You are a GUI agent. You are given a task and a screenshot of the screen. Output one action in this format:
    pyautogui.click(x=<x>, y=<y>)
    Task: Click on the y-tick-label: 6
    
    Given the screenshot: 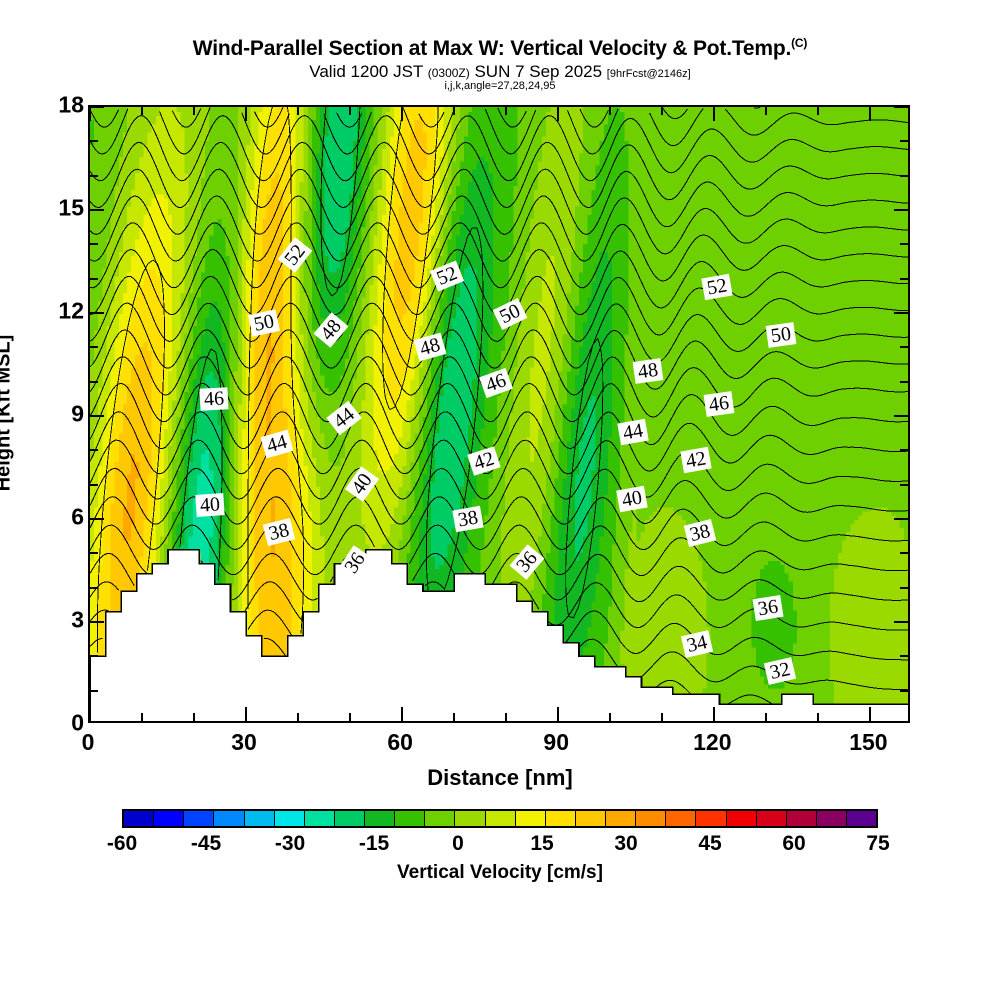 What is the action you would take?
    pyautogui.click(x=77, y=516)
    